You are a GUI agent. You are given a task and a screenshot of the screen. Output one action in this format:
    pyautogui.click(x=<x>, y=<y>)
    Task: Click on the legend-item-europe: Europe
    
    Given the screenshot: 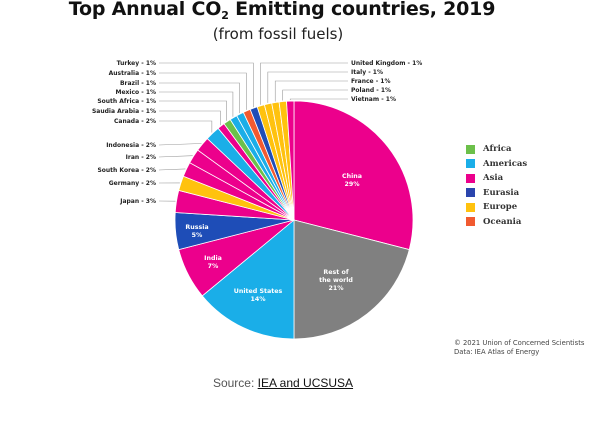 What is the action you would take?
    pyautogui.click(x=496, y=207)
    